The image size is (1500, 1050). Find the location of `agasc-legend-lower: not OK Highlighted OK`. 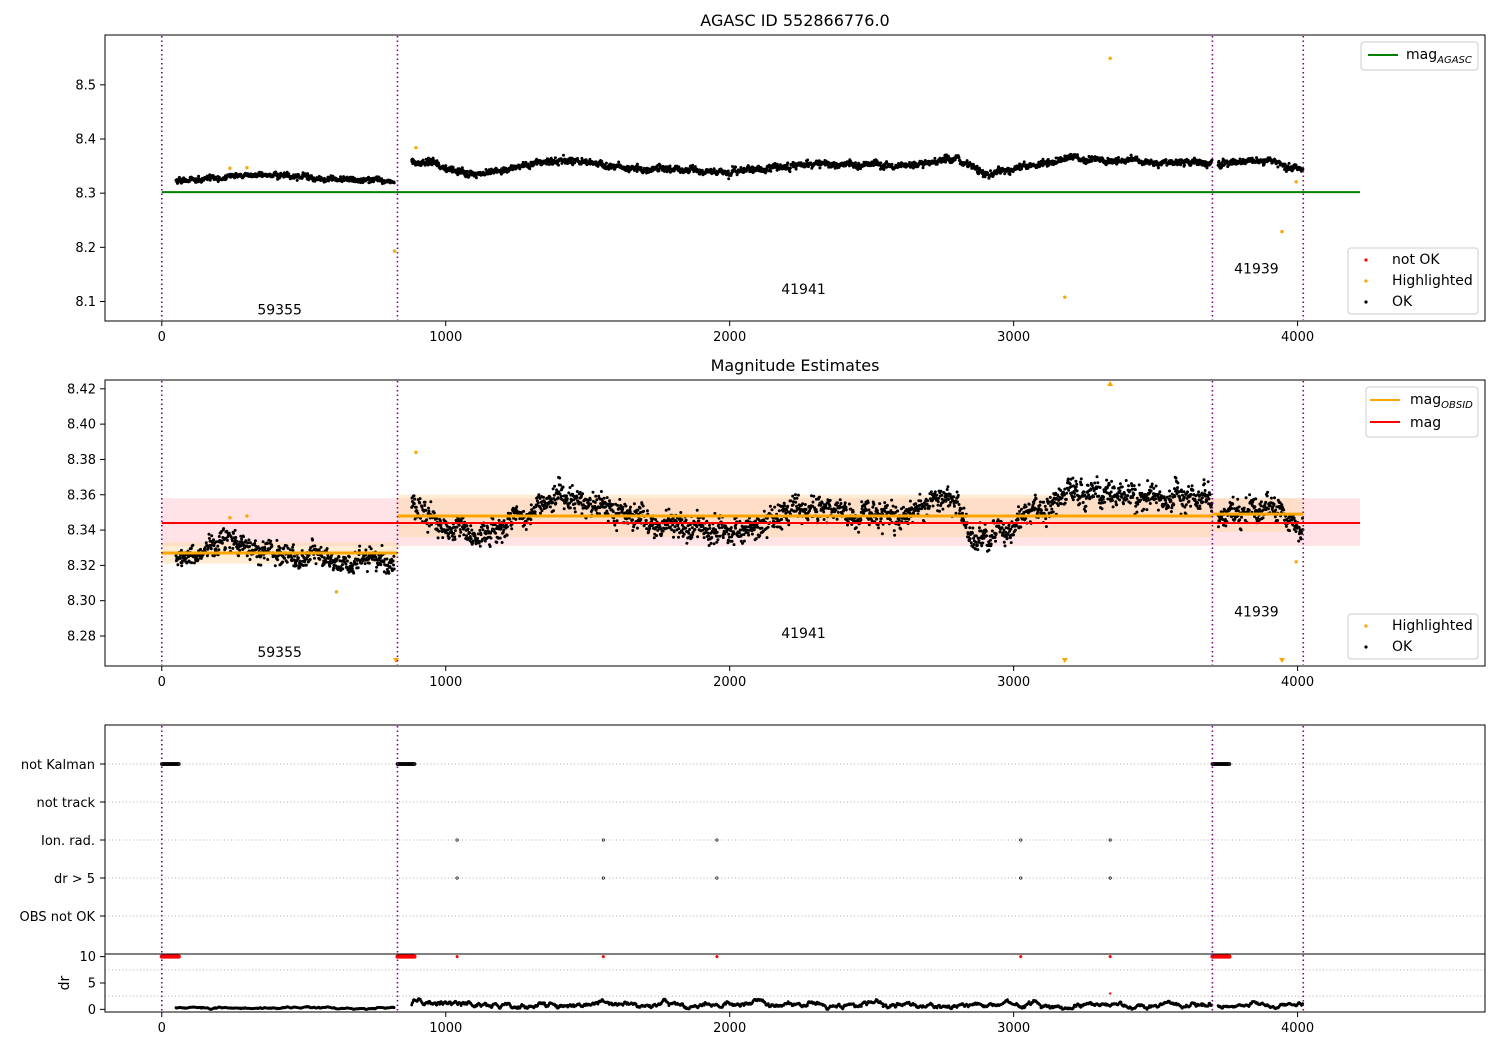

agasc-legend-lower: not OK Highlighted OK is located at coordinates (1413, 281).